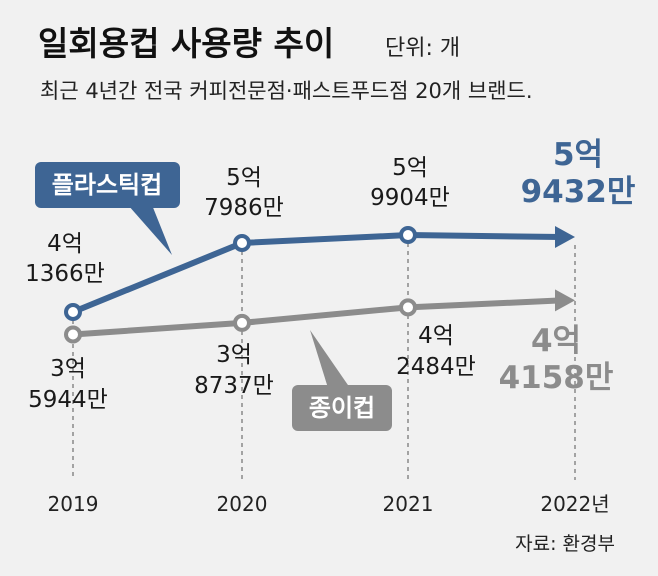 This screenshot has width=658, height=576. I want to click on source-note: 자료: 환경부, so click(565, 544).